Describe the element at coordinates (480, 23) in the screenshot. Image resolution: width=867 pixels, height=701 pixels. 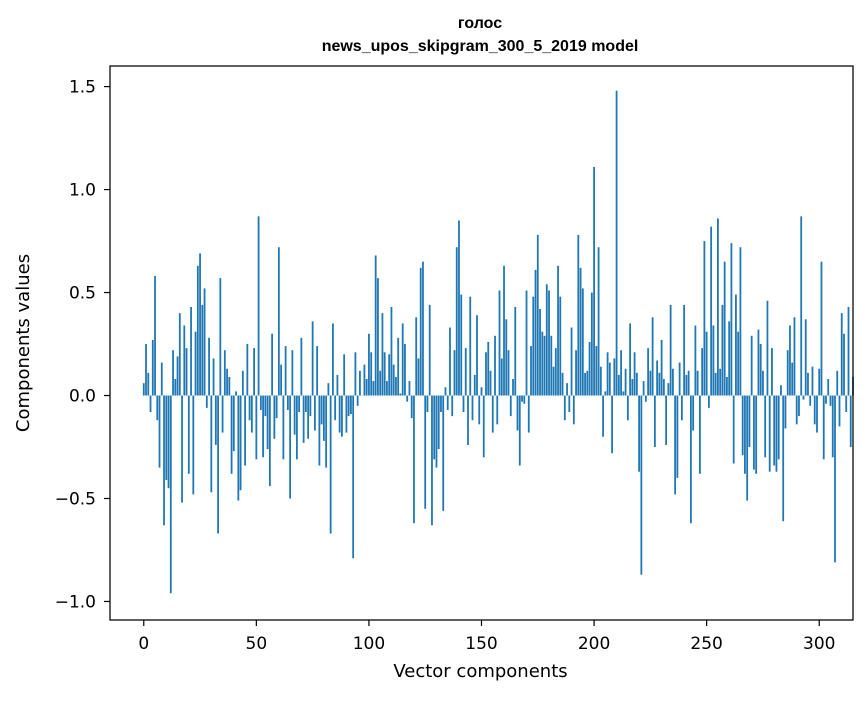
I see `chart-title: голос` at that location.